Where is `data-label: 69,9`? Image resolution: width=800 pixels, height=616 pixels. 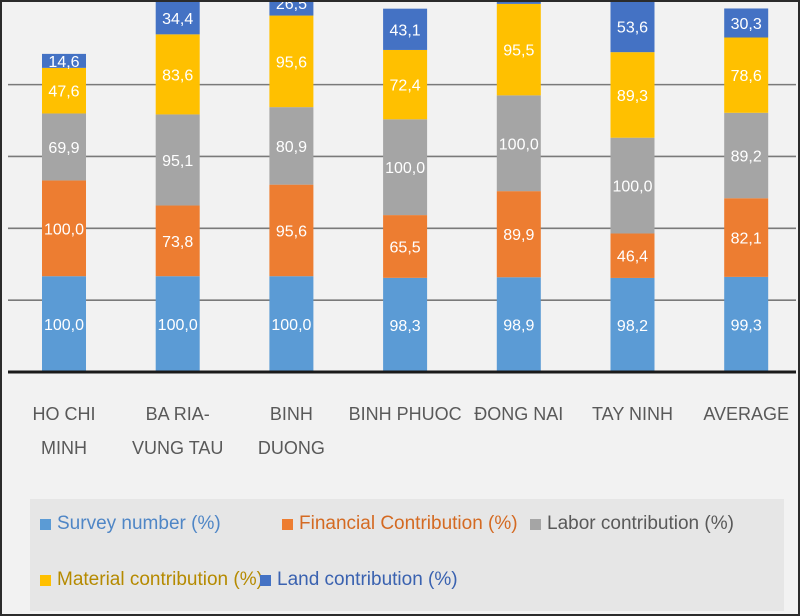
data-label: 69,9 is located at coordinates (63, 148).